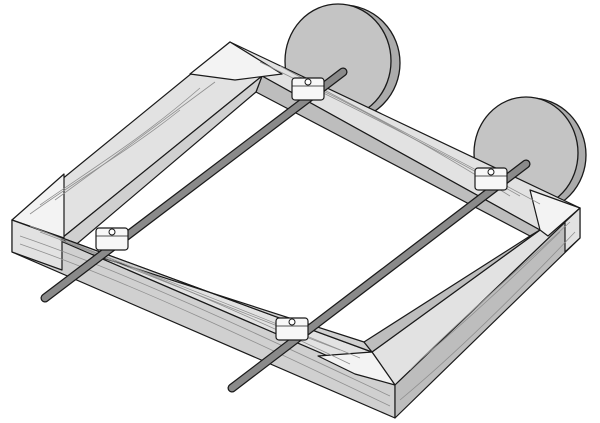 This screenshot has height=423, width=600. What do you see at coordinates (308, 89) in the screenshot?
I see `clamp-back-left` at bounding box center [308, 89].